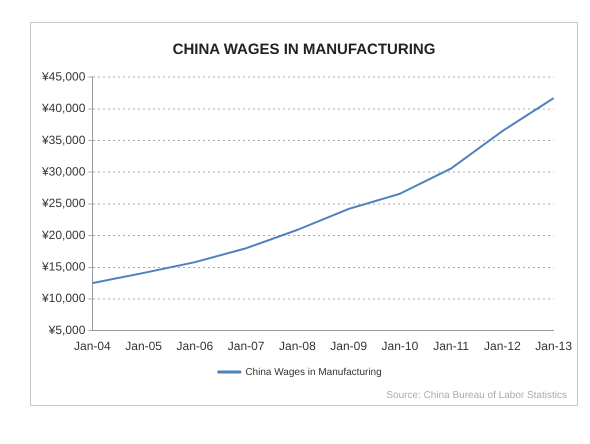 Image resolution: width=590 pixels, height=444 pixels. What do you see at coordinates (297, 346) in the screenshot?
I see `x-tick-label: Jan-08` at bounding box center [297, 346].